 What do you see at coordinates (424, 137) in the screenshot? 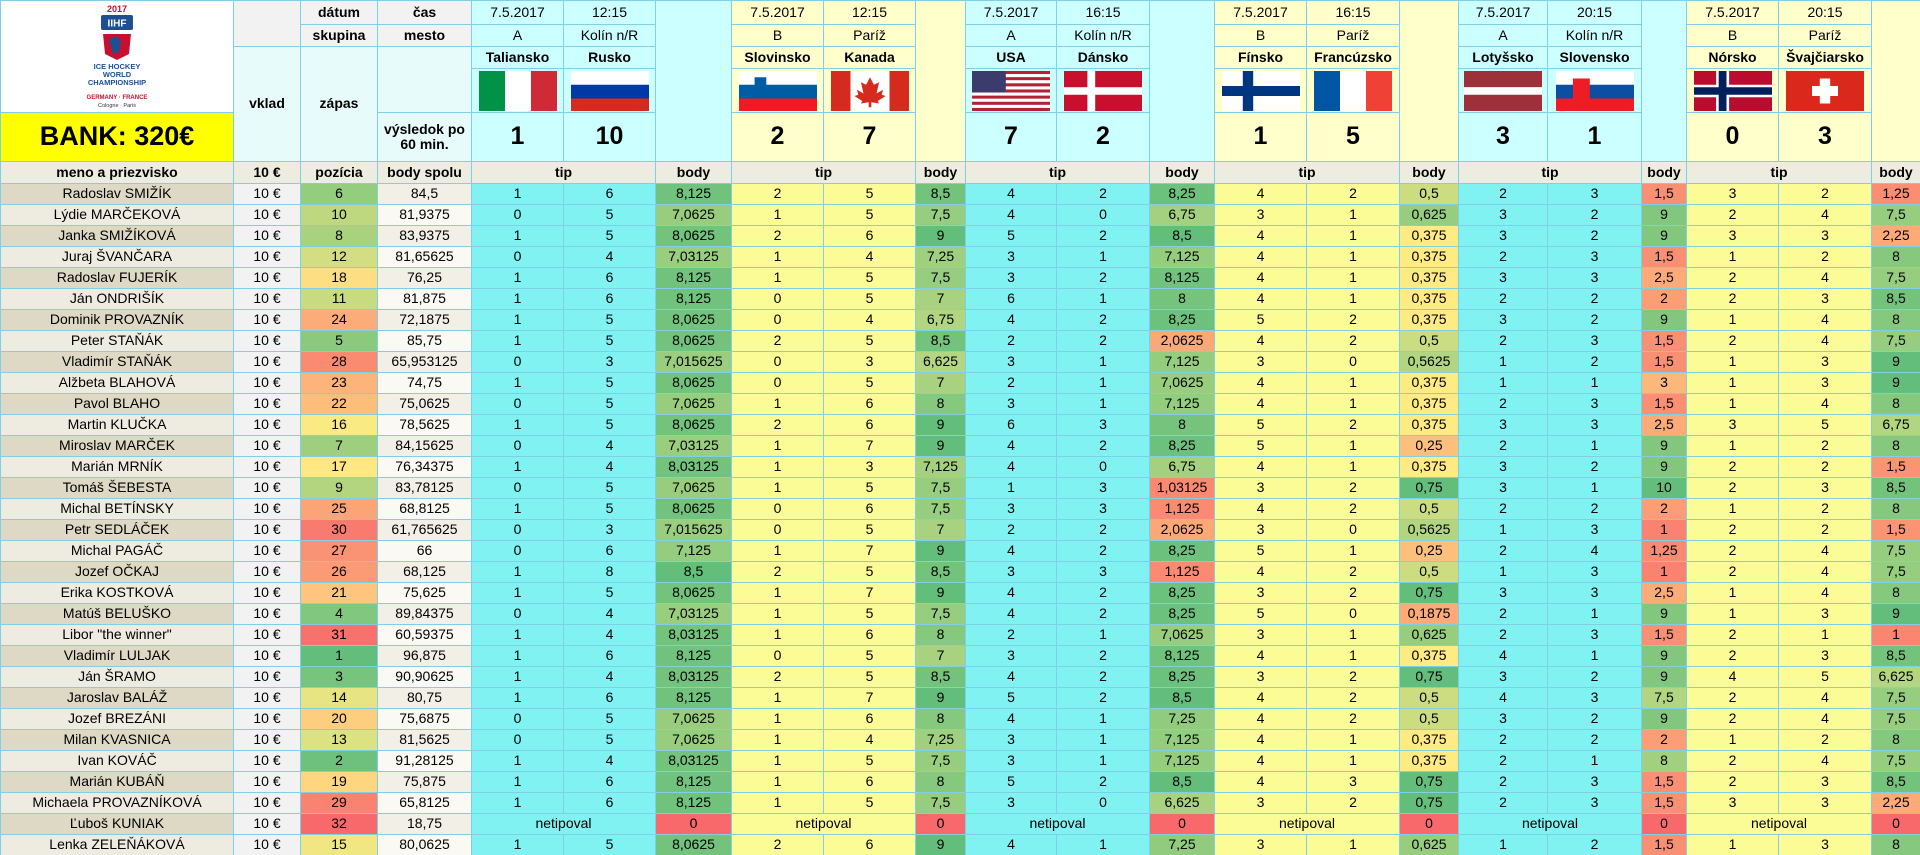
I see `label: výsledok po 60 min.` at bounding box center [424, 137].